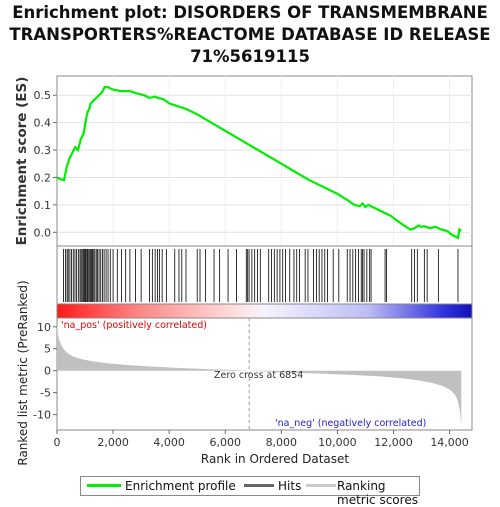 This screenshot has width=500, height=507. What do you see at coordinates (23, 372) in the screenshot?
I see `metric-ylabel: Ranked list metric (PreRanked)` at bounding box center [23, 372].